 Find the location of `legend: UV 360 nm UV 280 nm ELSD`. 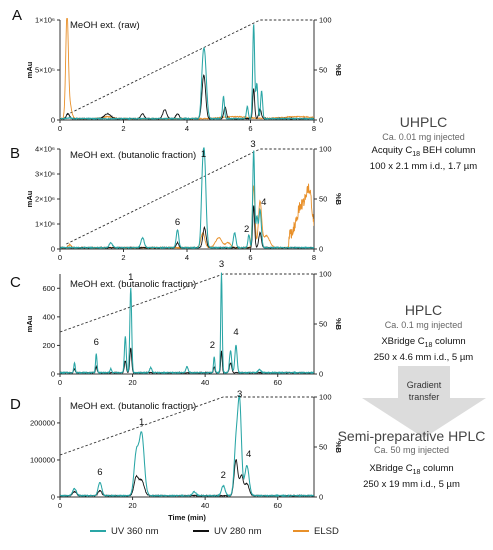

legend: UV 360 nm UV 280 nm ELSD is located at coordinates (230, 533).